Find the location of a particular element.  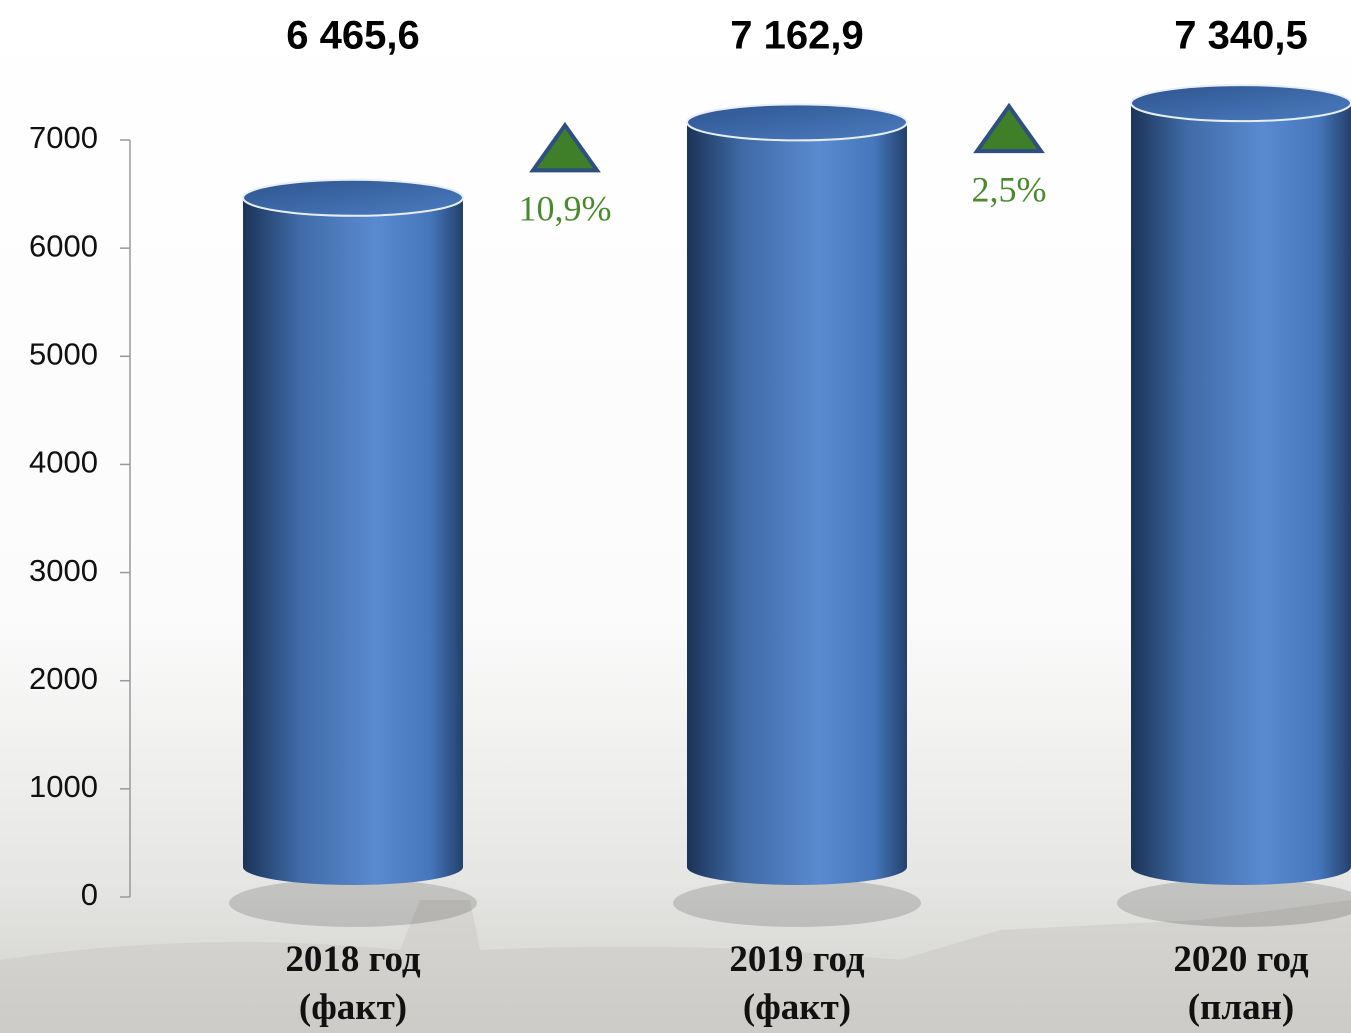

background-skyline is located at coordinates (675, 966).